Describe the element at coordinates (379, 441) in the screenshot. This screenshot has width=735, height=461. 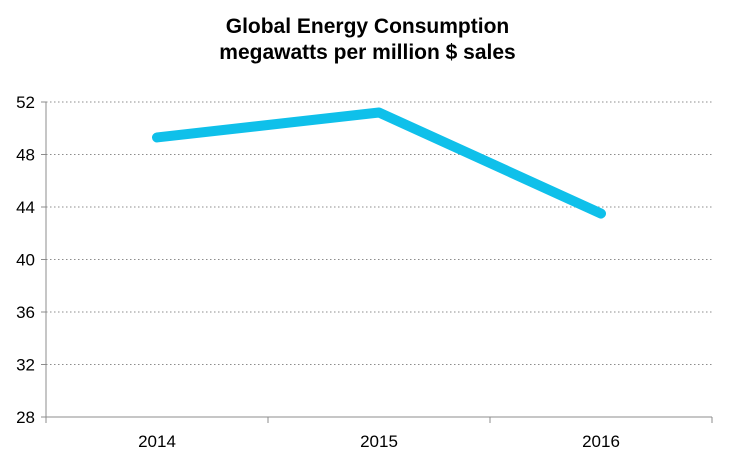
I see `x-tick-label: 2015` at that location.